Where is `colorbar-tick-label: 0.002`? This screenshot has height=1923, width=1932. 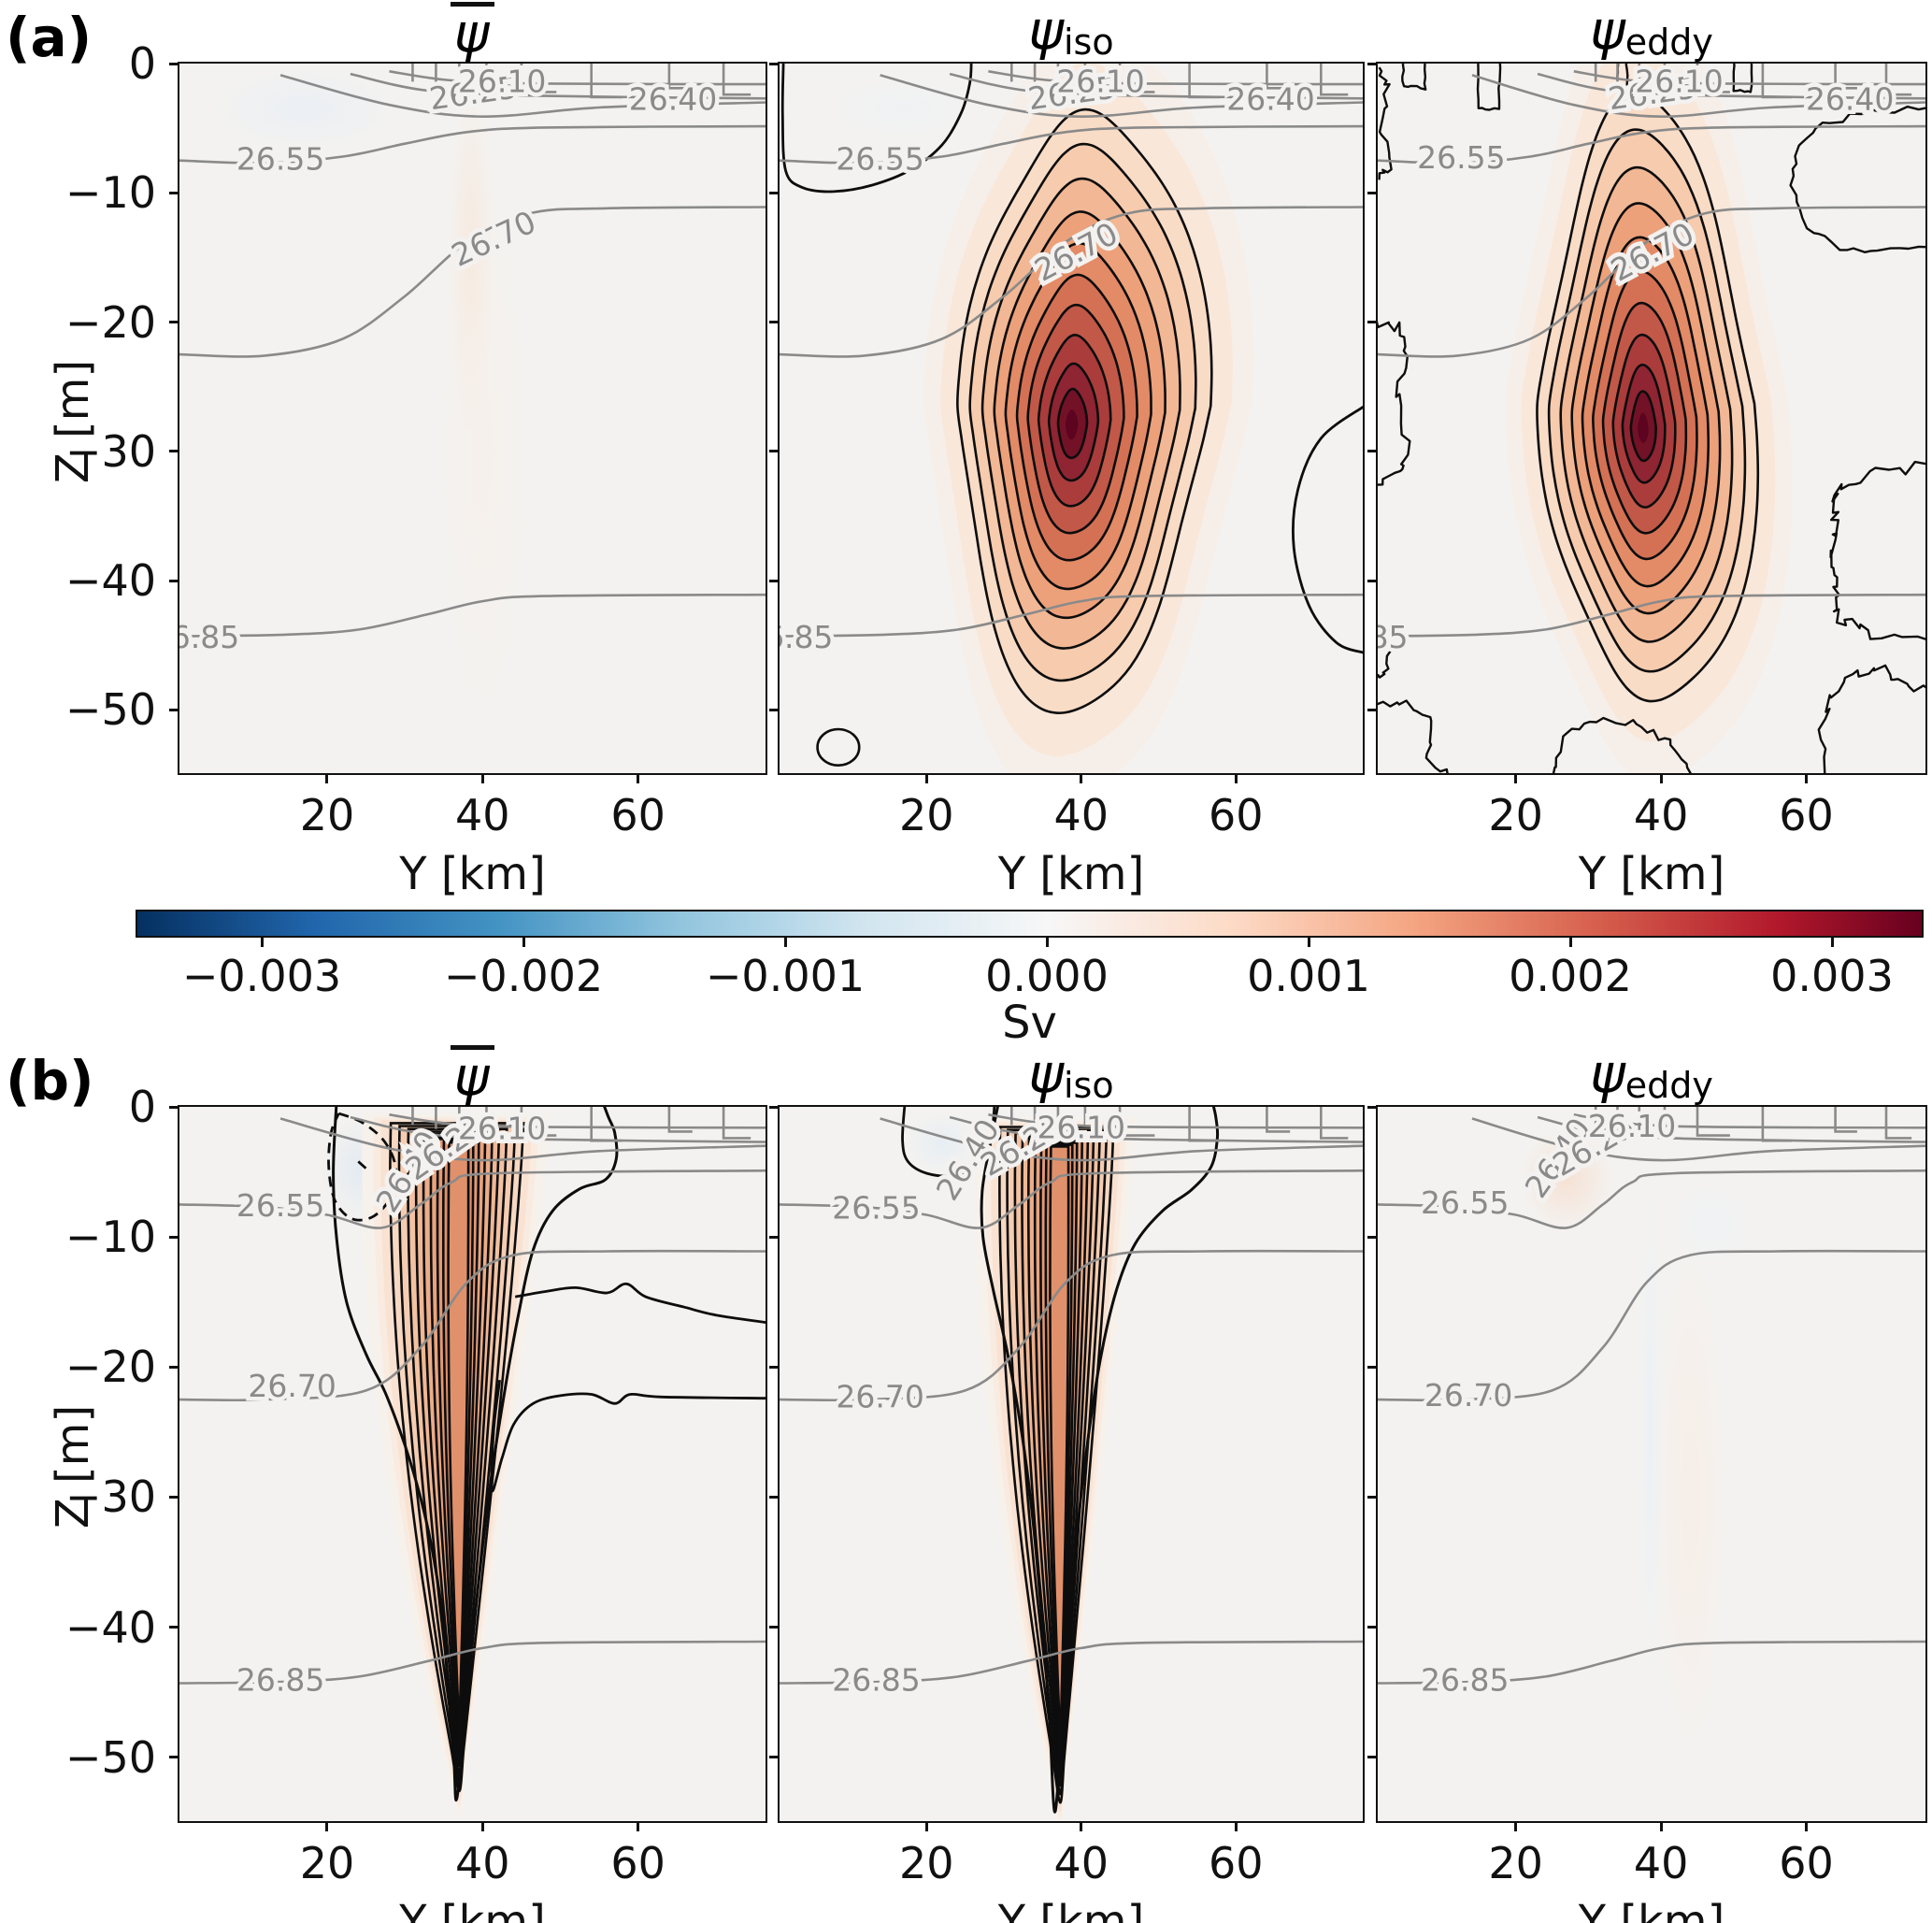
colorbar-tick-label: 0.002 is located at coordinates (1570, 976).